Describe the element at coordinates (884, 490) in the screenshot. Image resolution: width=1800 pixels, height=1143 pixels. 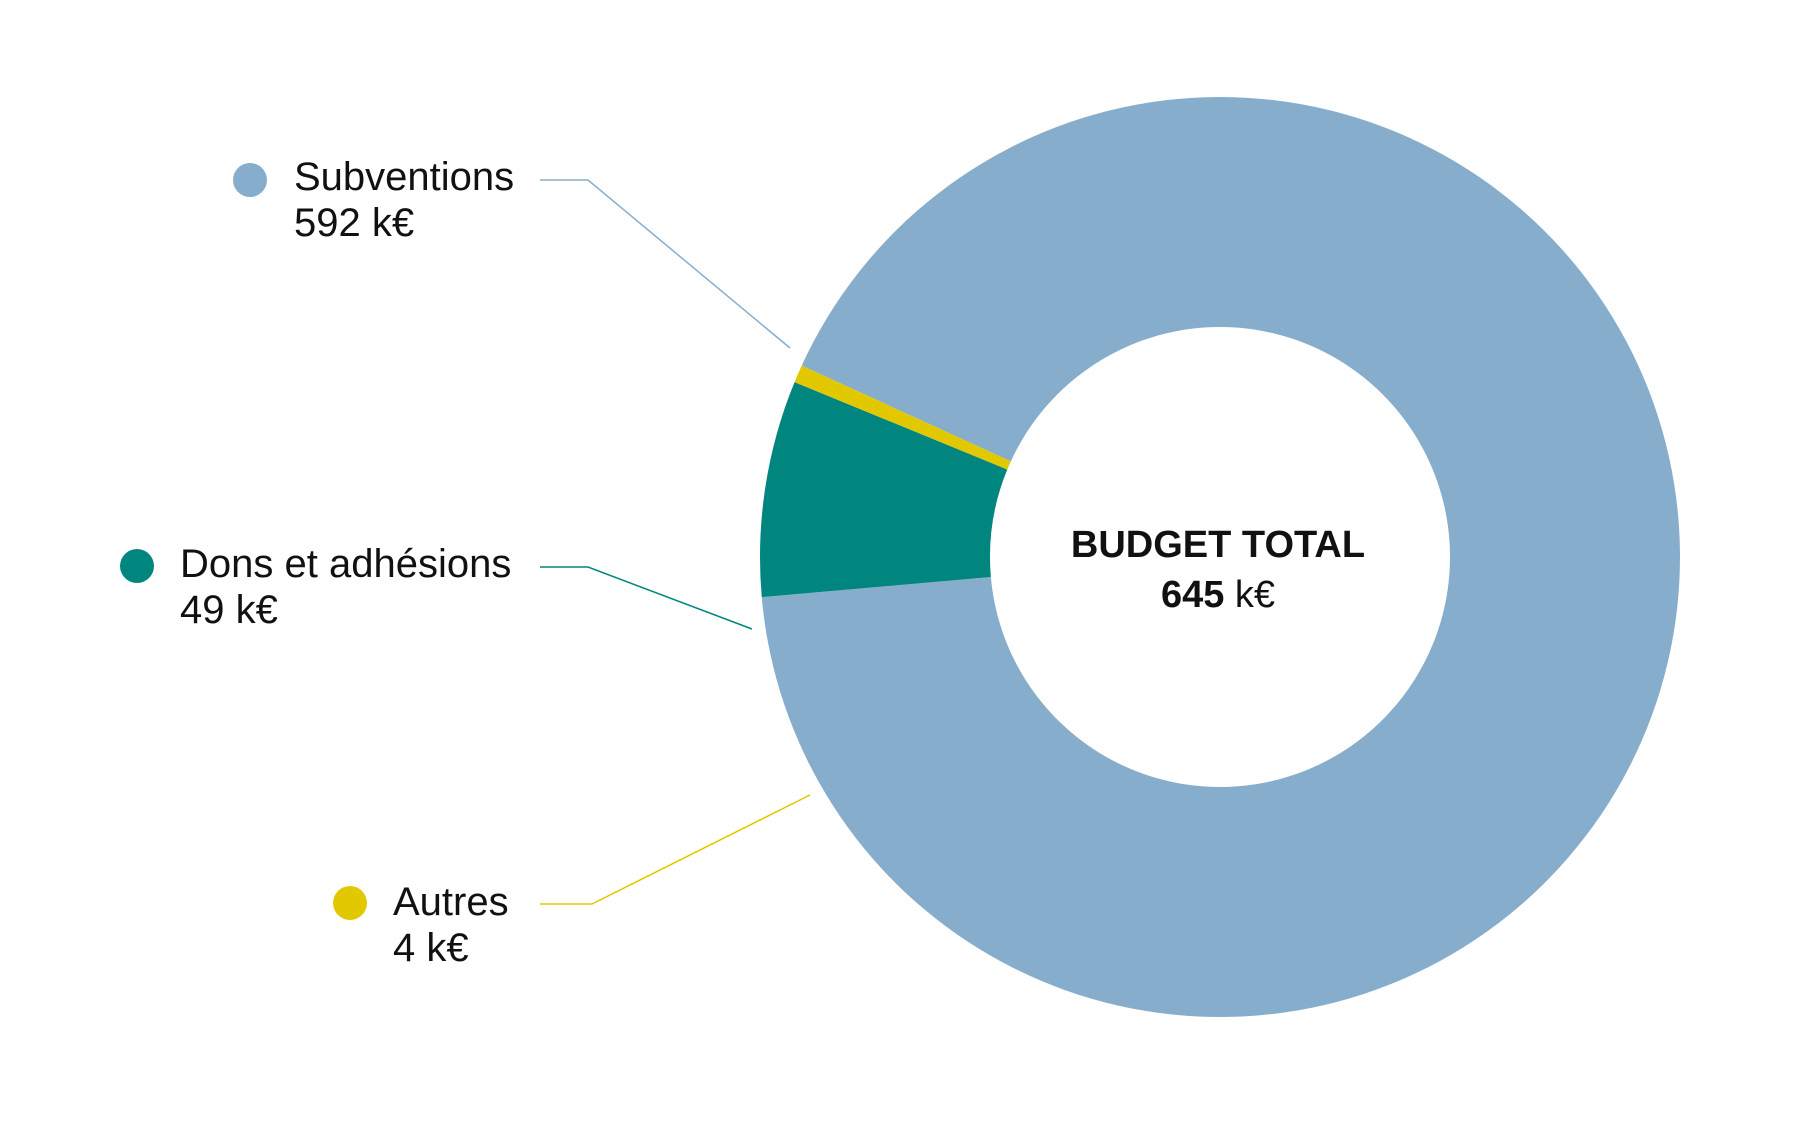
I see `donut-slice-dons-et-adhesions` at that location.